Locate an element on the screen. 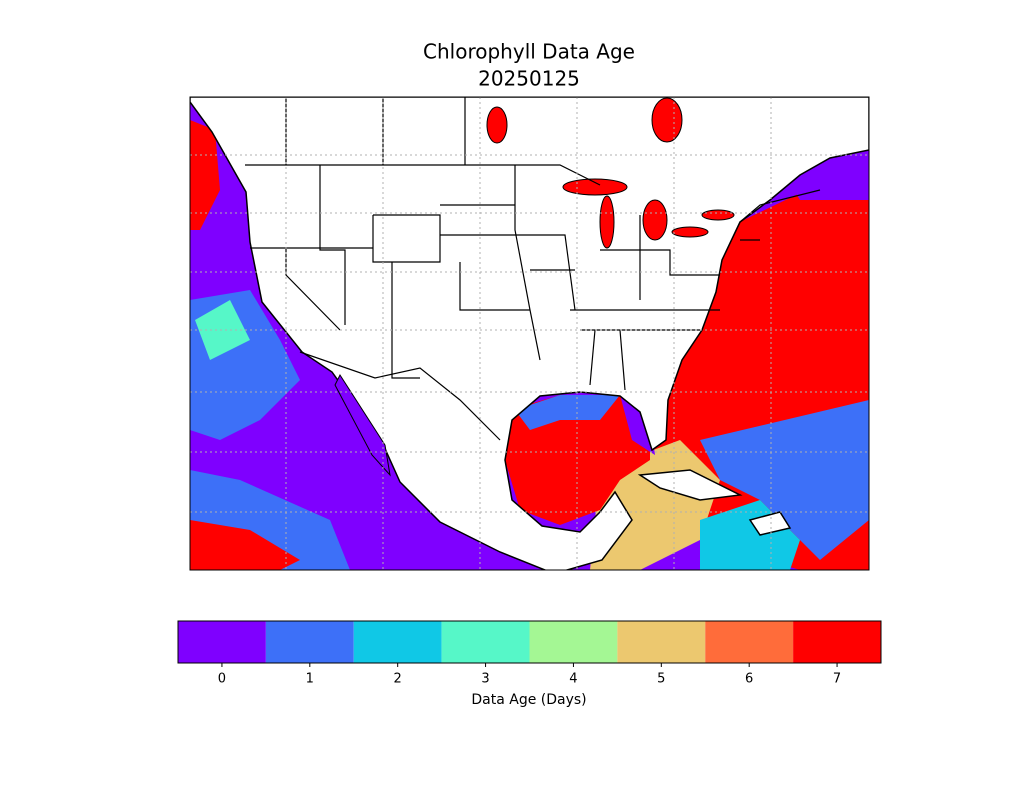 The width and height of the screenshot is (1031, 800). colorbar-tick-label: 0 is located at coordinates (222, 679).